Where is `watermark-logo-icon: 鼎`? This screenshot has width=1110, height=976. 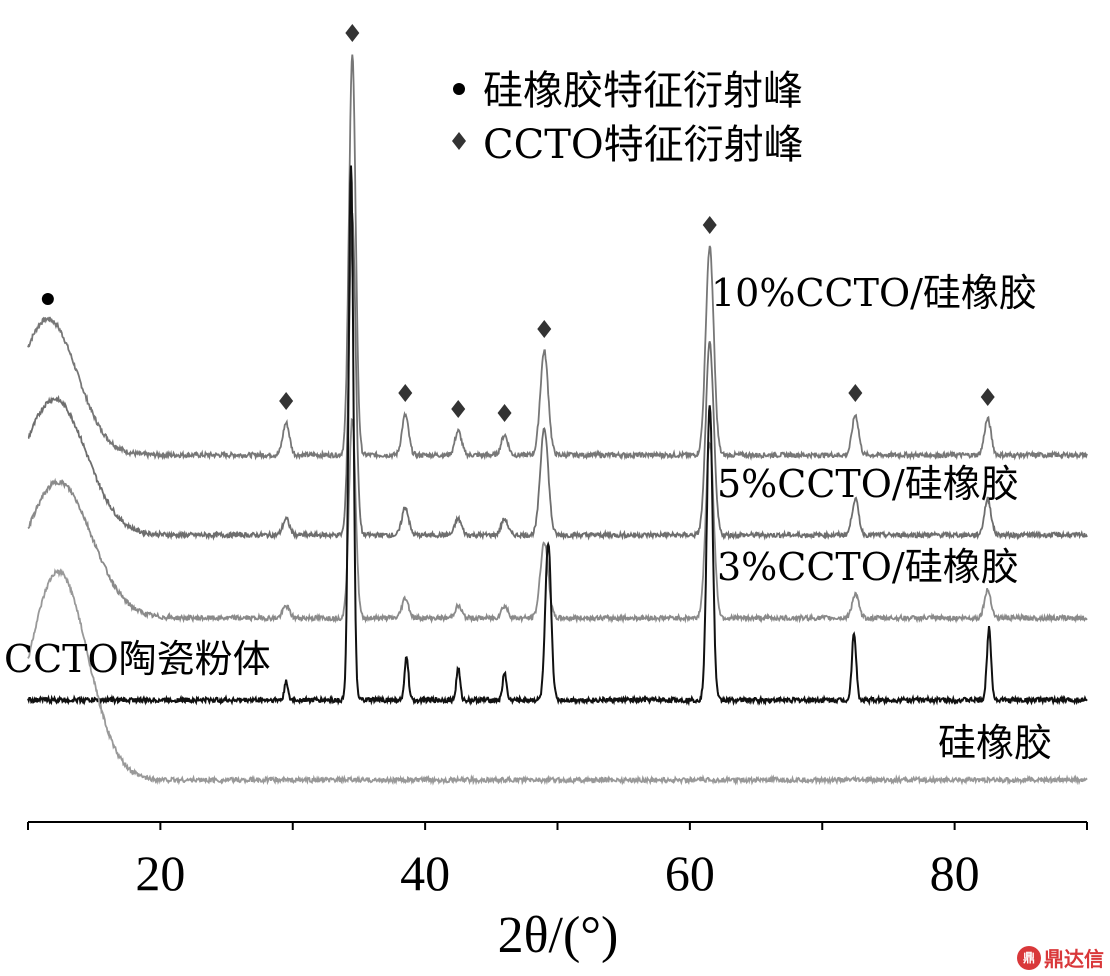
watermark-logo-icon: 鼎 is located at coordinates (1029, 957).